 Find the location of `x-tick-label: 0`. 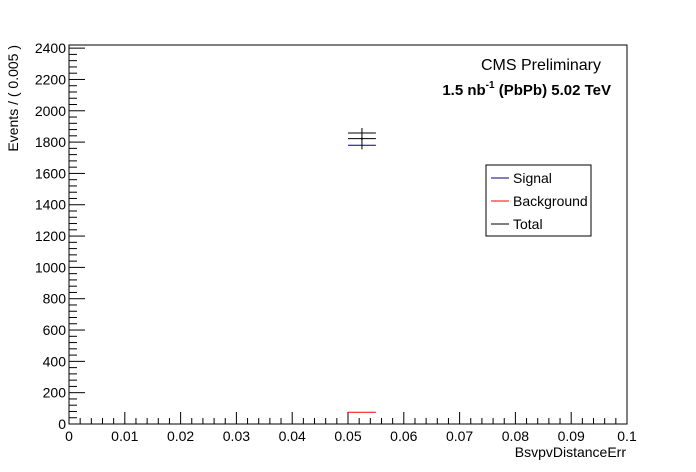

x-tick-label: 0 is located at coordinates (69, 436).